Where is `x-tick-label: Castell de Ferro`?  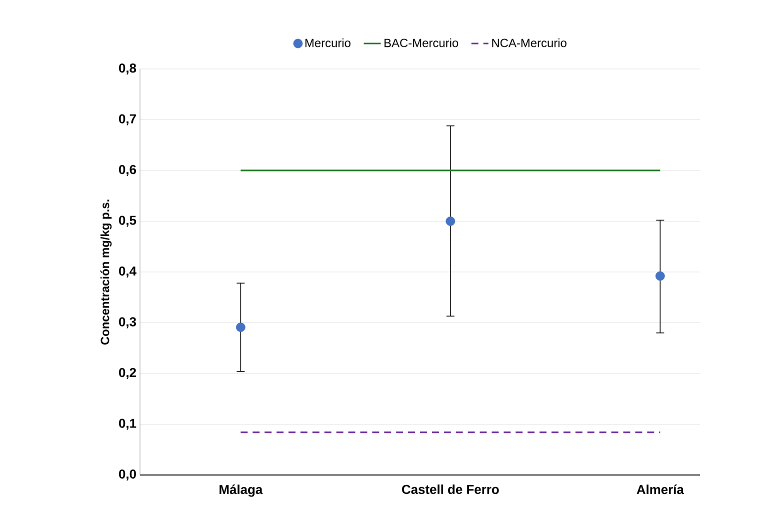
x-tick-label: Castell de Ferro is located at coordinates (450, 489).